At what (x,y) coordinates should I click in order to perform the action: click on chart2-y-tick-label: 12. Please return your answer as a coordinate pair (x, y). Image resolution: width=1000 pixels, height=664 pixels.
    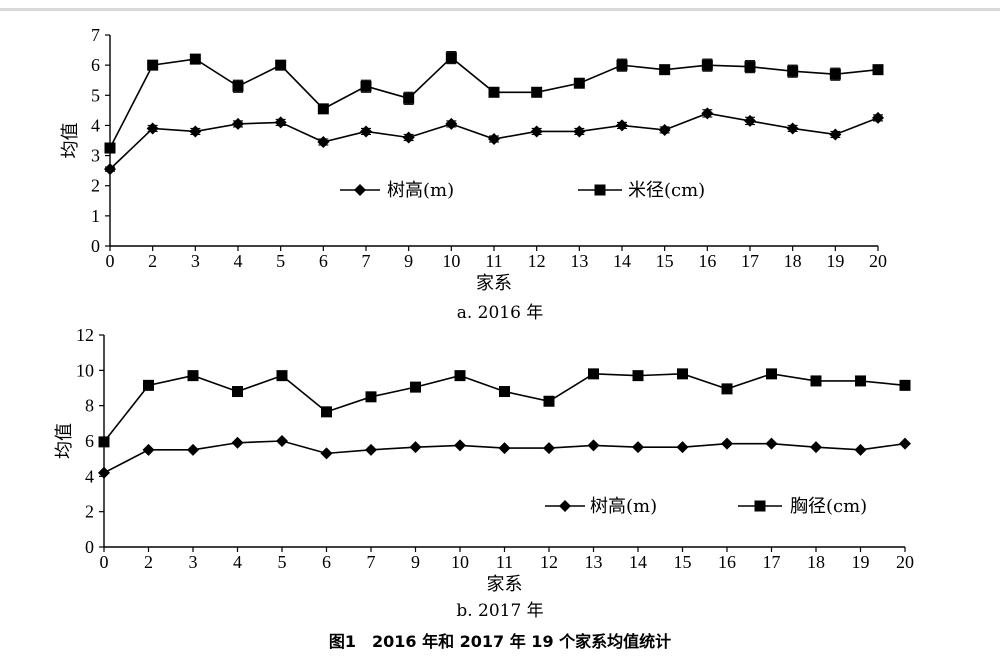
    Looking at the image, I should click on (85, 335).